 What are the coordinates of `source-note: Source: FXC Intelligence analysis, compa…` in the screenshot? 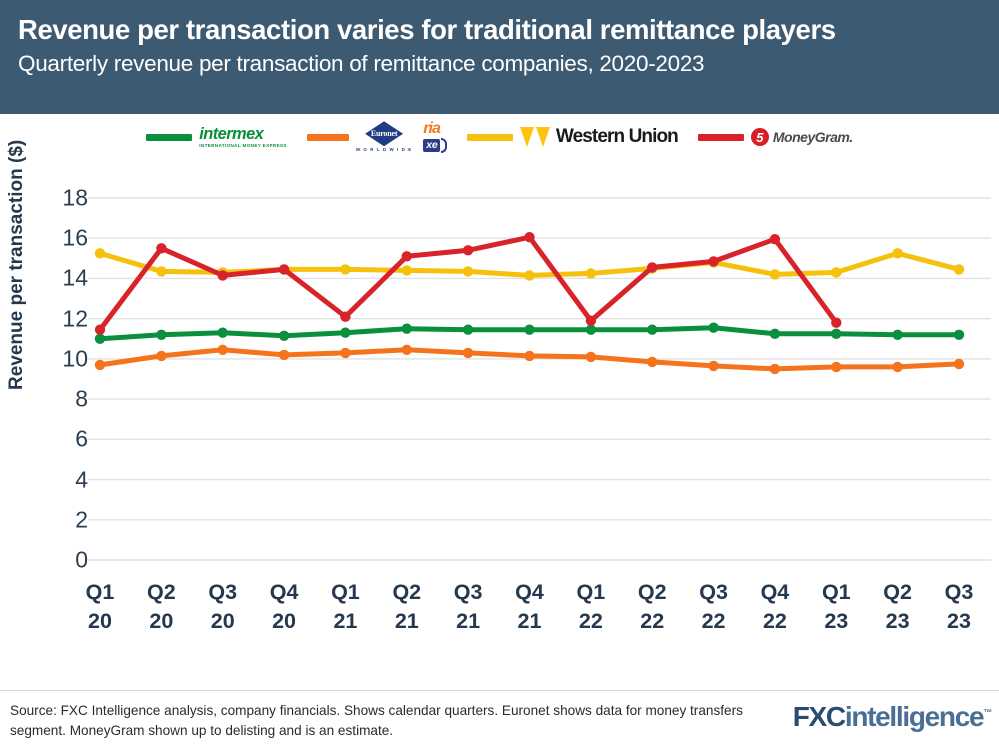 It's located at (376, 720).